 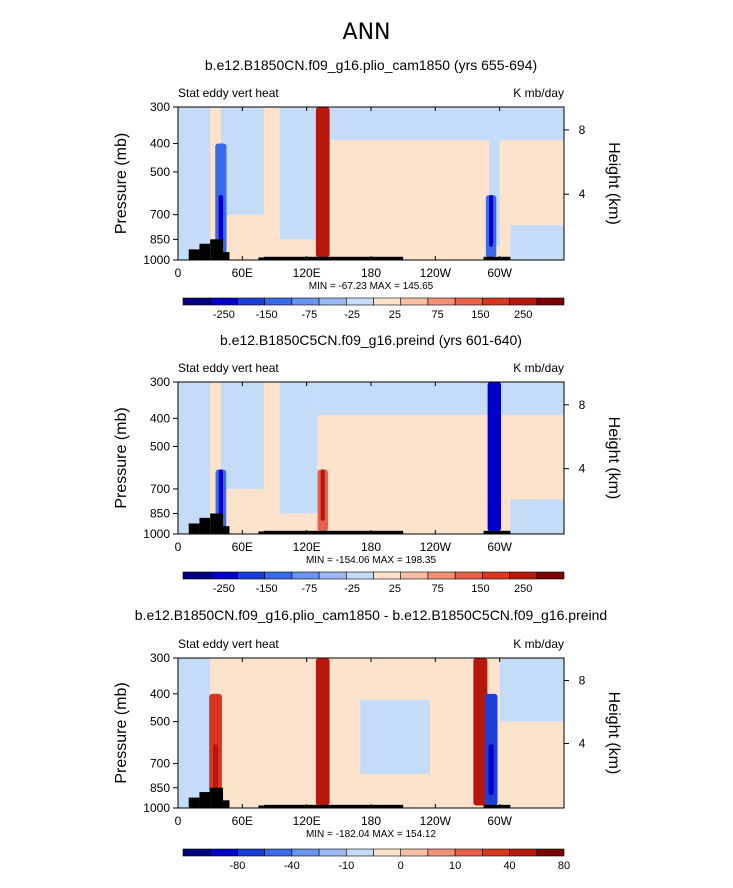 I want to click on colorbar-label: -150, so click(x=267, y=589).